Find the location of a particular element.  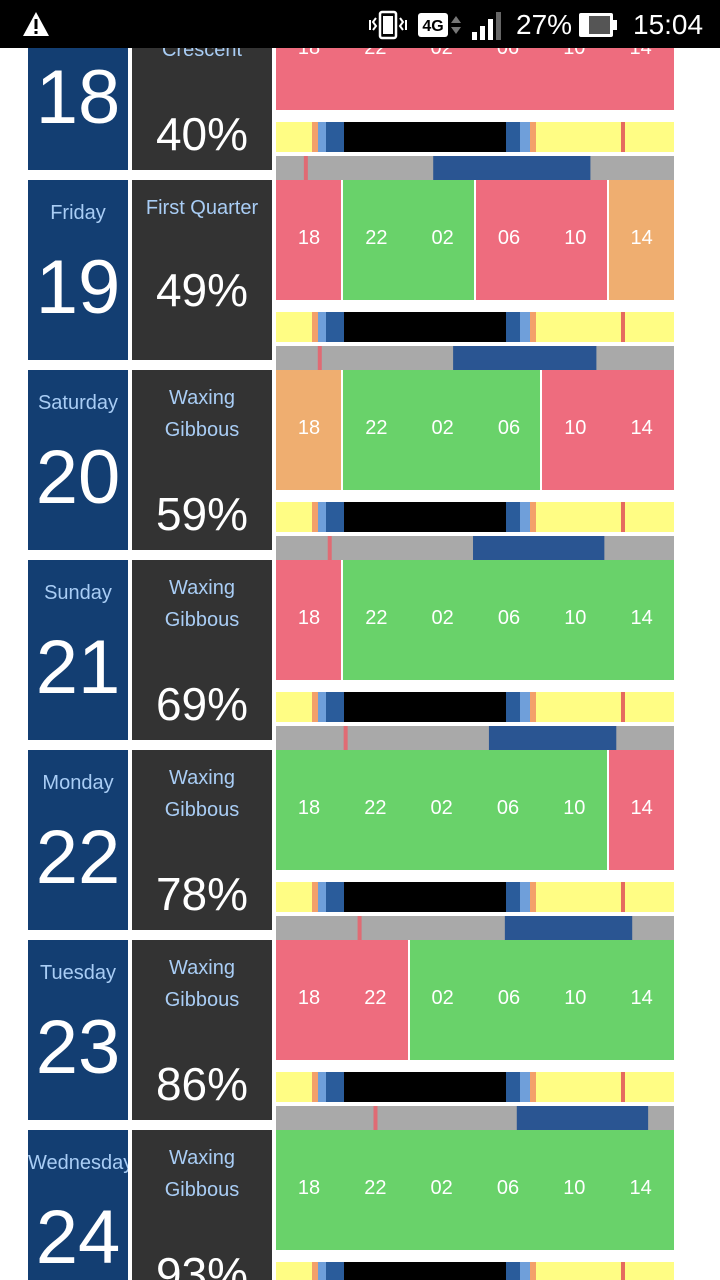

day-cell: Sunday 21 is located at coordinates (78, 650).